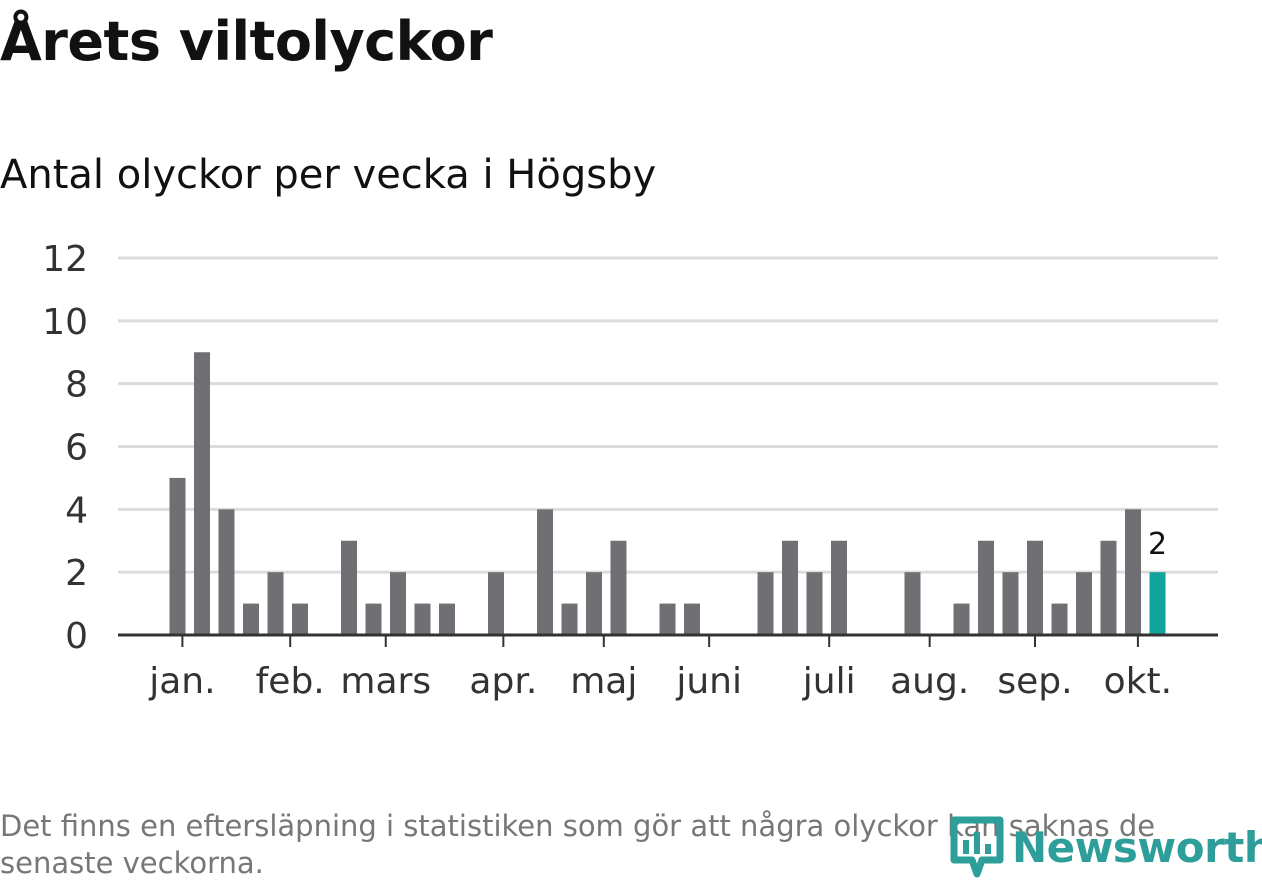 Image resolution: width=1262 pixels, height=882 pixels. What do you see at coordinates (503, 681) in the screenshot?
I see `x-tick-label: apr.` at bounding box center [503, 681].